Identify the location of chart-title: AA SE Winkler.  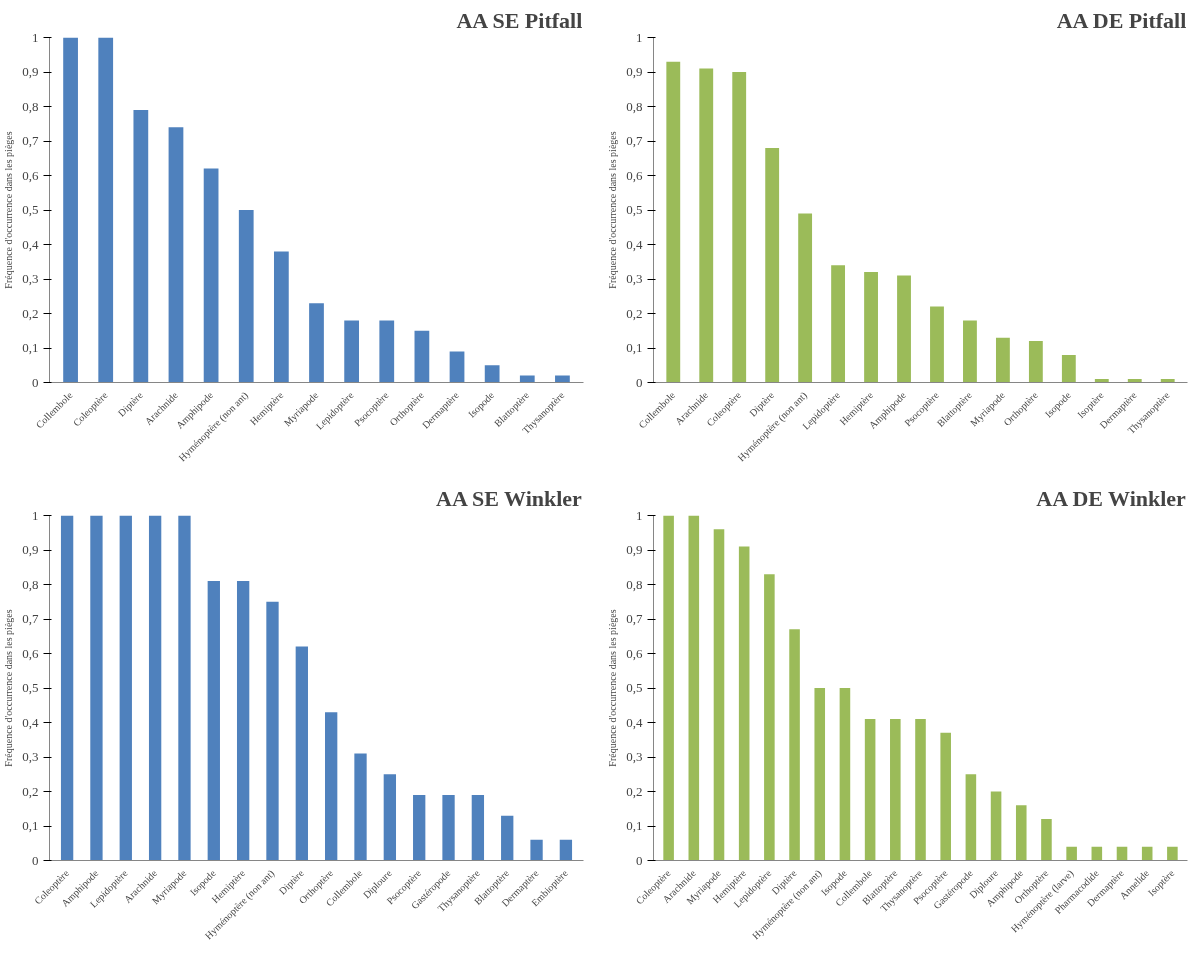
(509, 498).